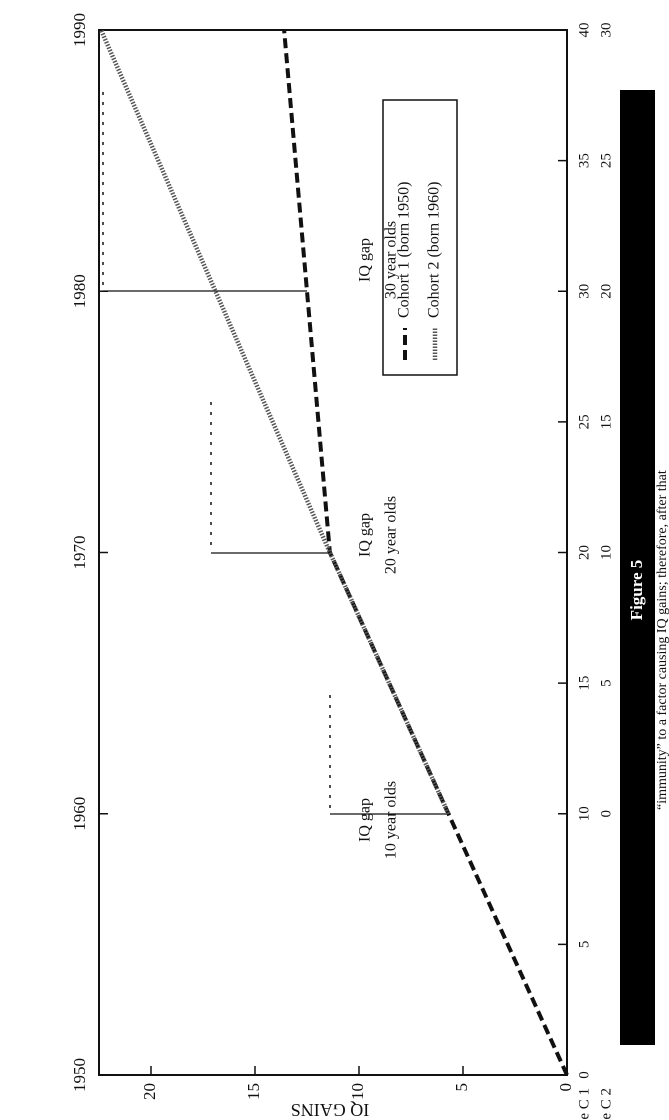  Describe the element at coordinates (584, 160) in the screenshot. I see `age-tick-label: 35` at that location.